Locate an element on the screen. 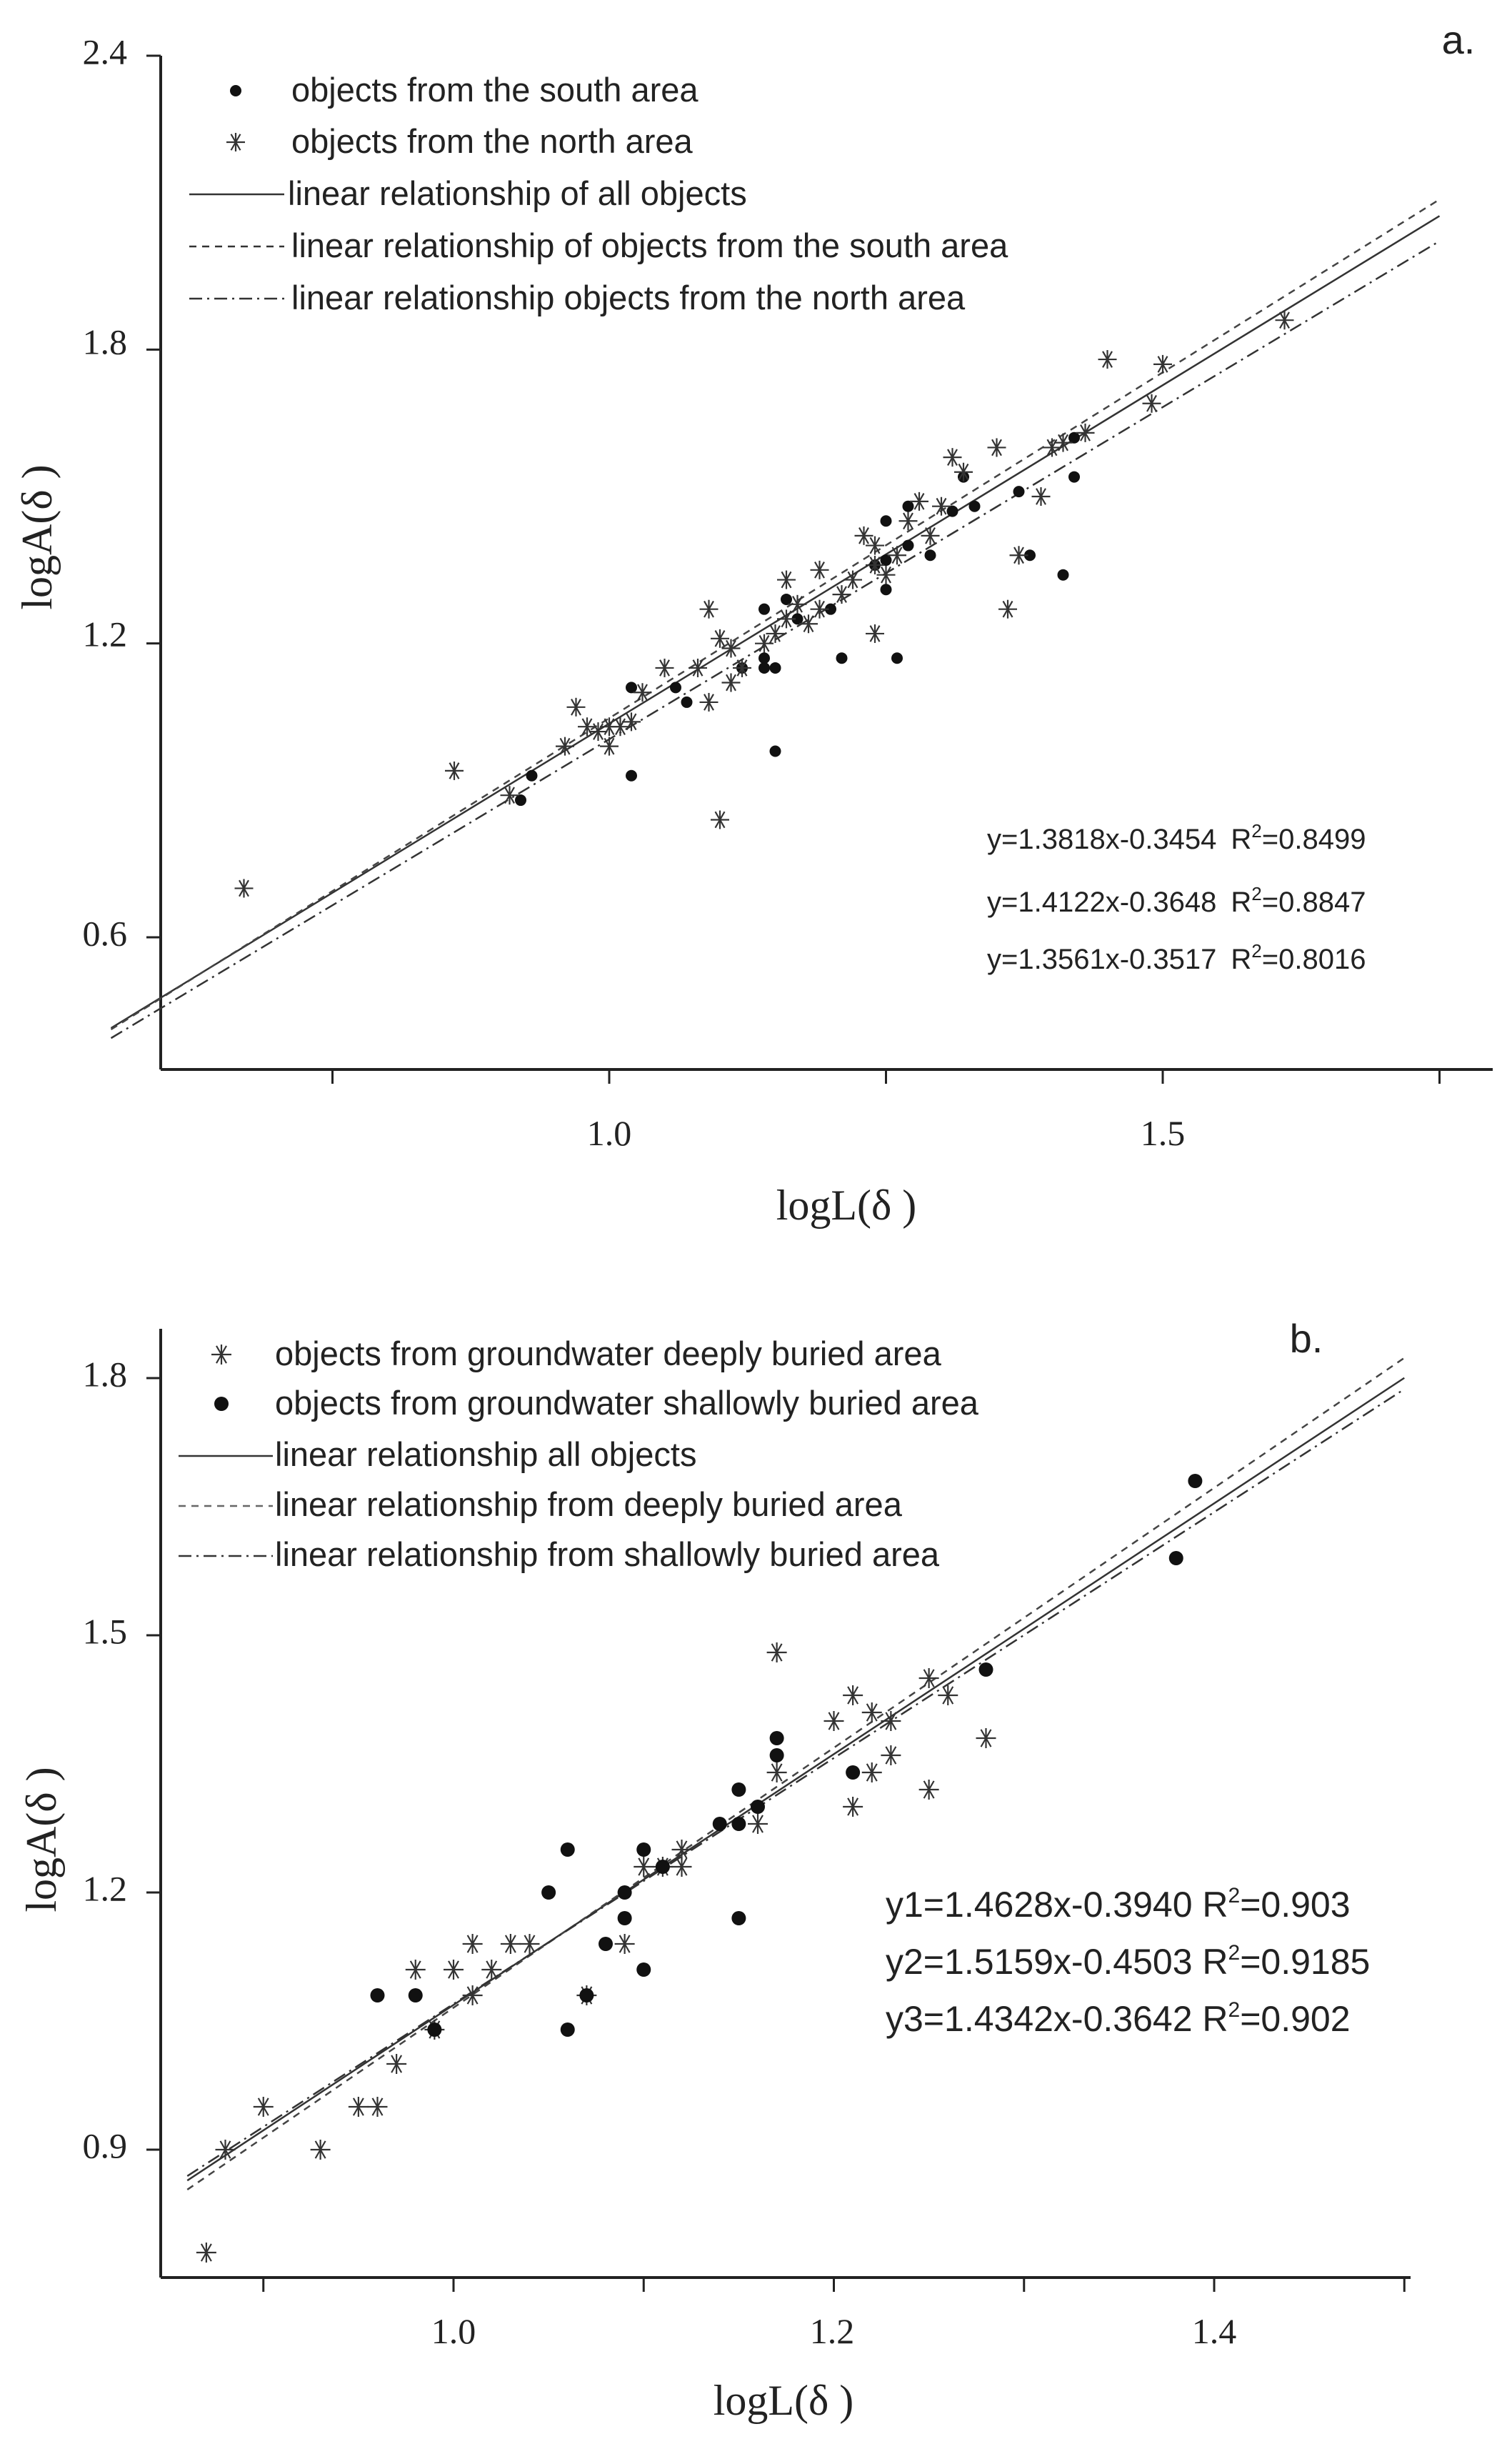  chart-a-x-tick-label: 1.0 is located at coordinates (609, 1133).